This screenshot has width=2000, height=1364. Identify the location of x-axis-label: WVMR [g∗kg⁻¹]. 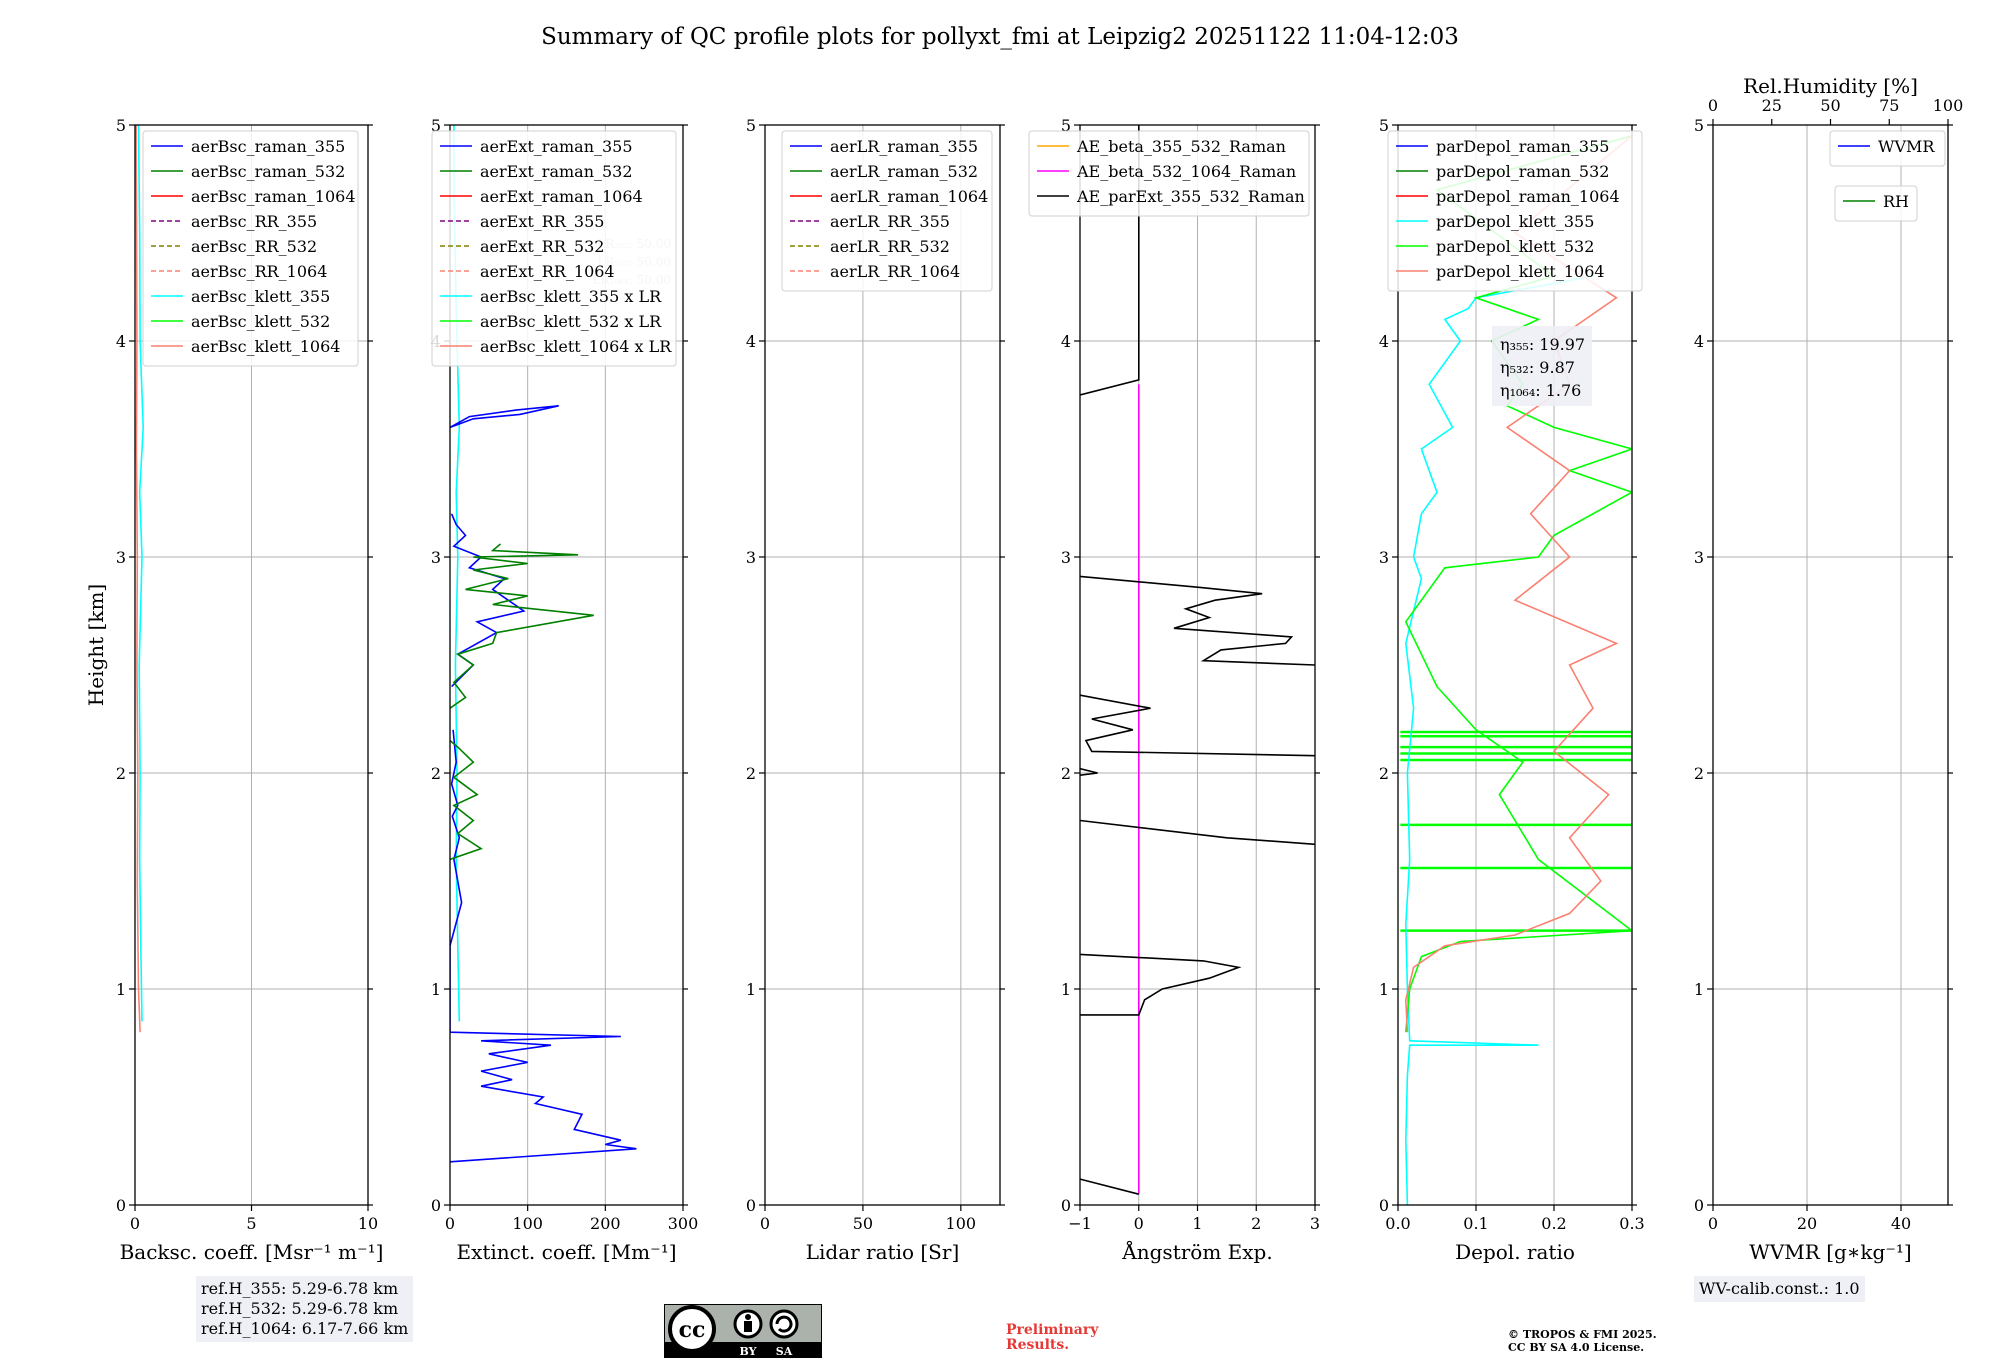
(1830, 1252).